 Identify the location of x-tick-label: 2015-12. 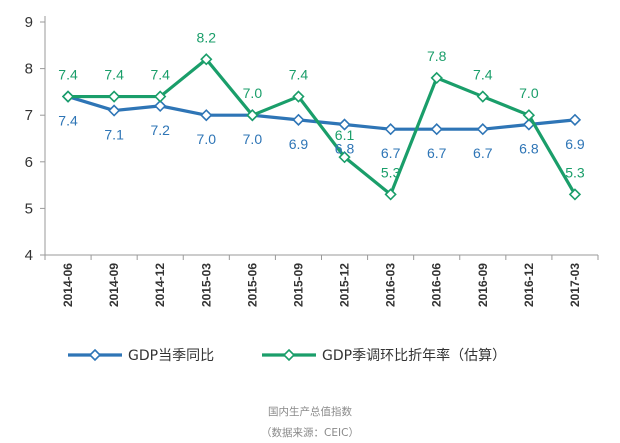
(345, 285).